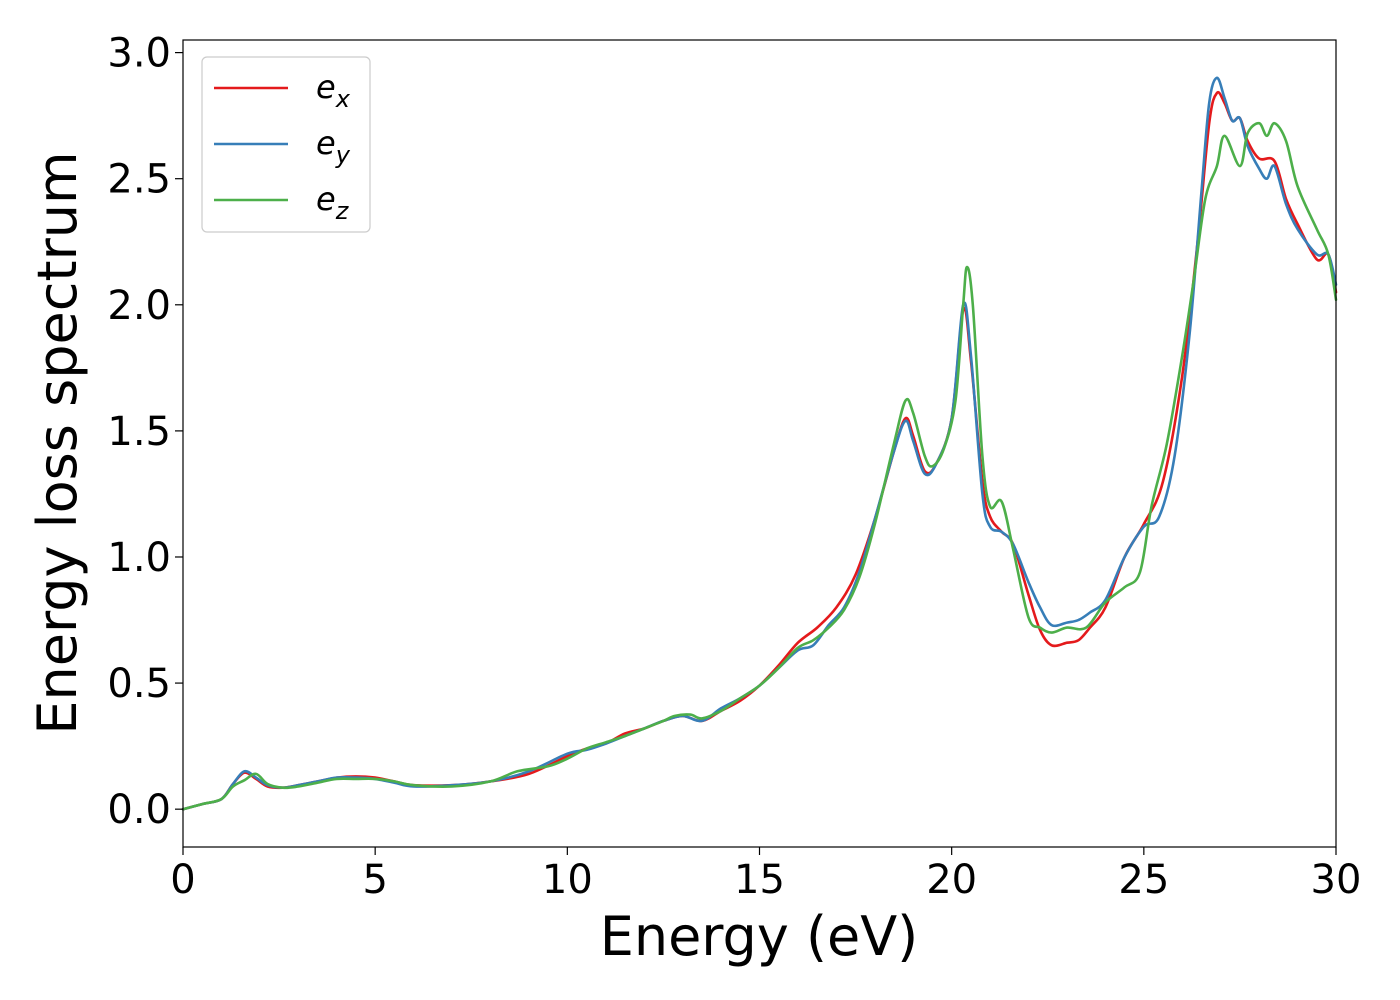 The height and width of the screenshot is (1000, 1400). What do you see at coordinates (951, 880) in the screenshot?
I see `x-tick-label: 20` at bounding box center [951, 880].